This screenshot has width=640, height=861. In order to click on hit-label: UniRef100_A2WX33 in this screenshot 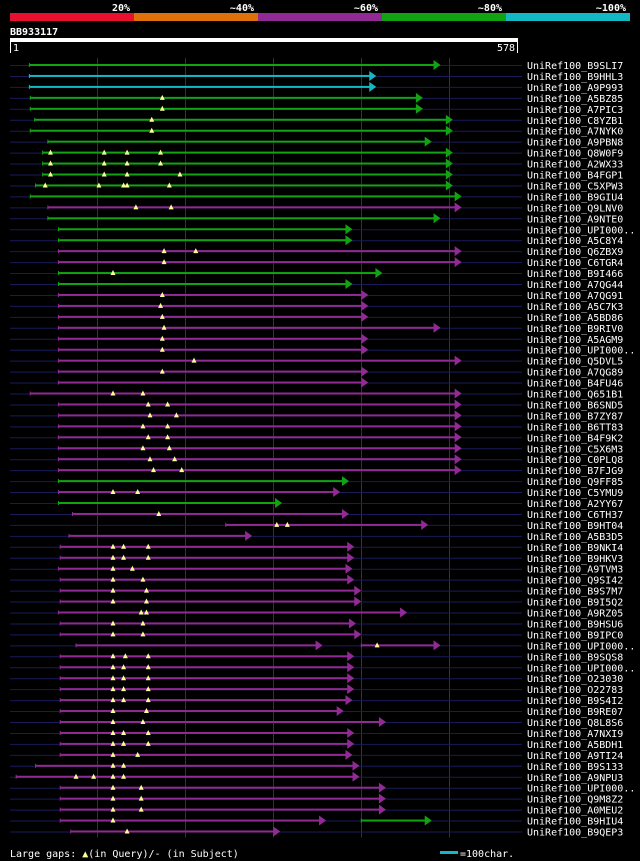, I will do `click(575, 165)`.